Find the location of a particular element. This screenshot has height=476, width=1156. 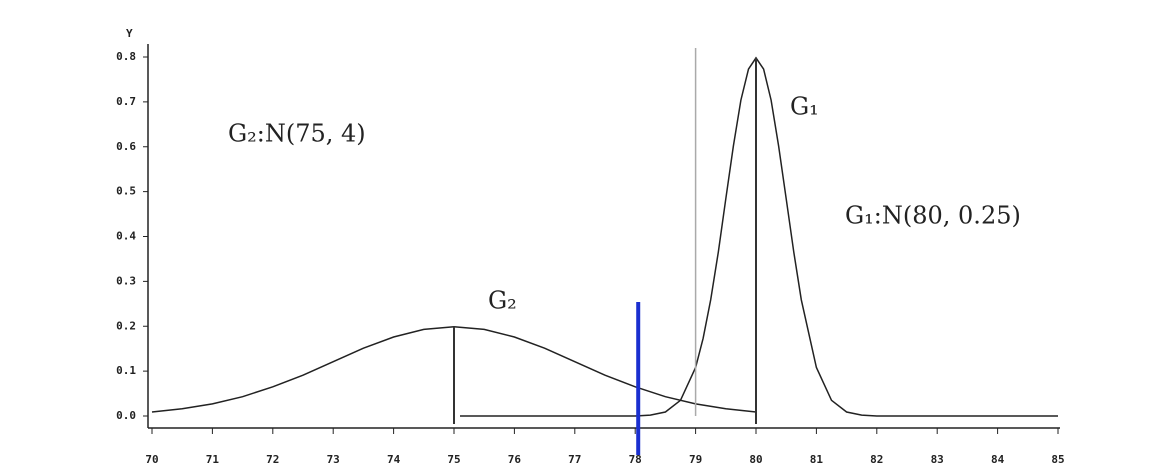

x-tick-label: 73 is located at coordinates (333, 459).